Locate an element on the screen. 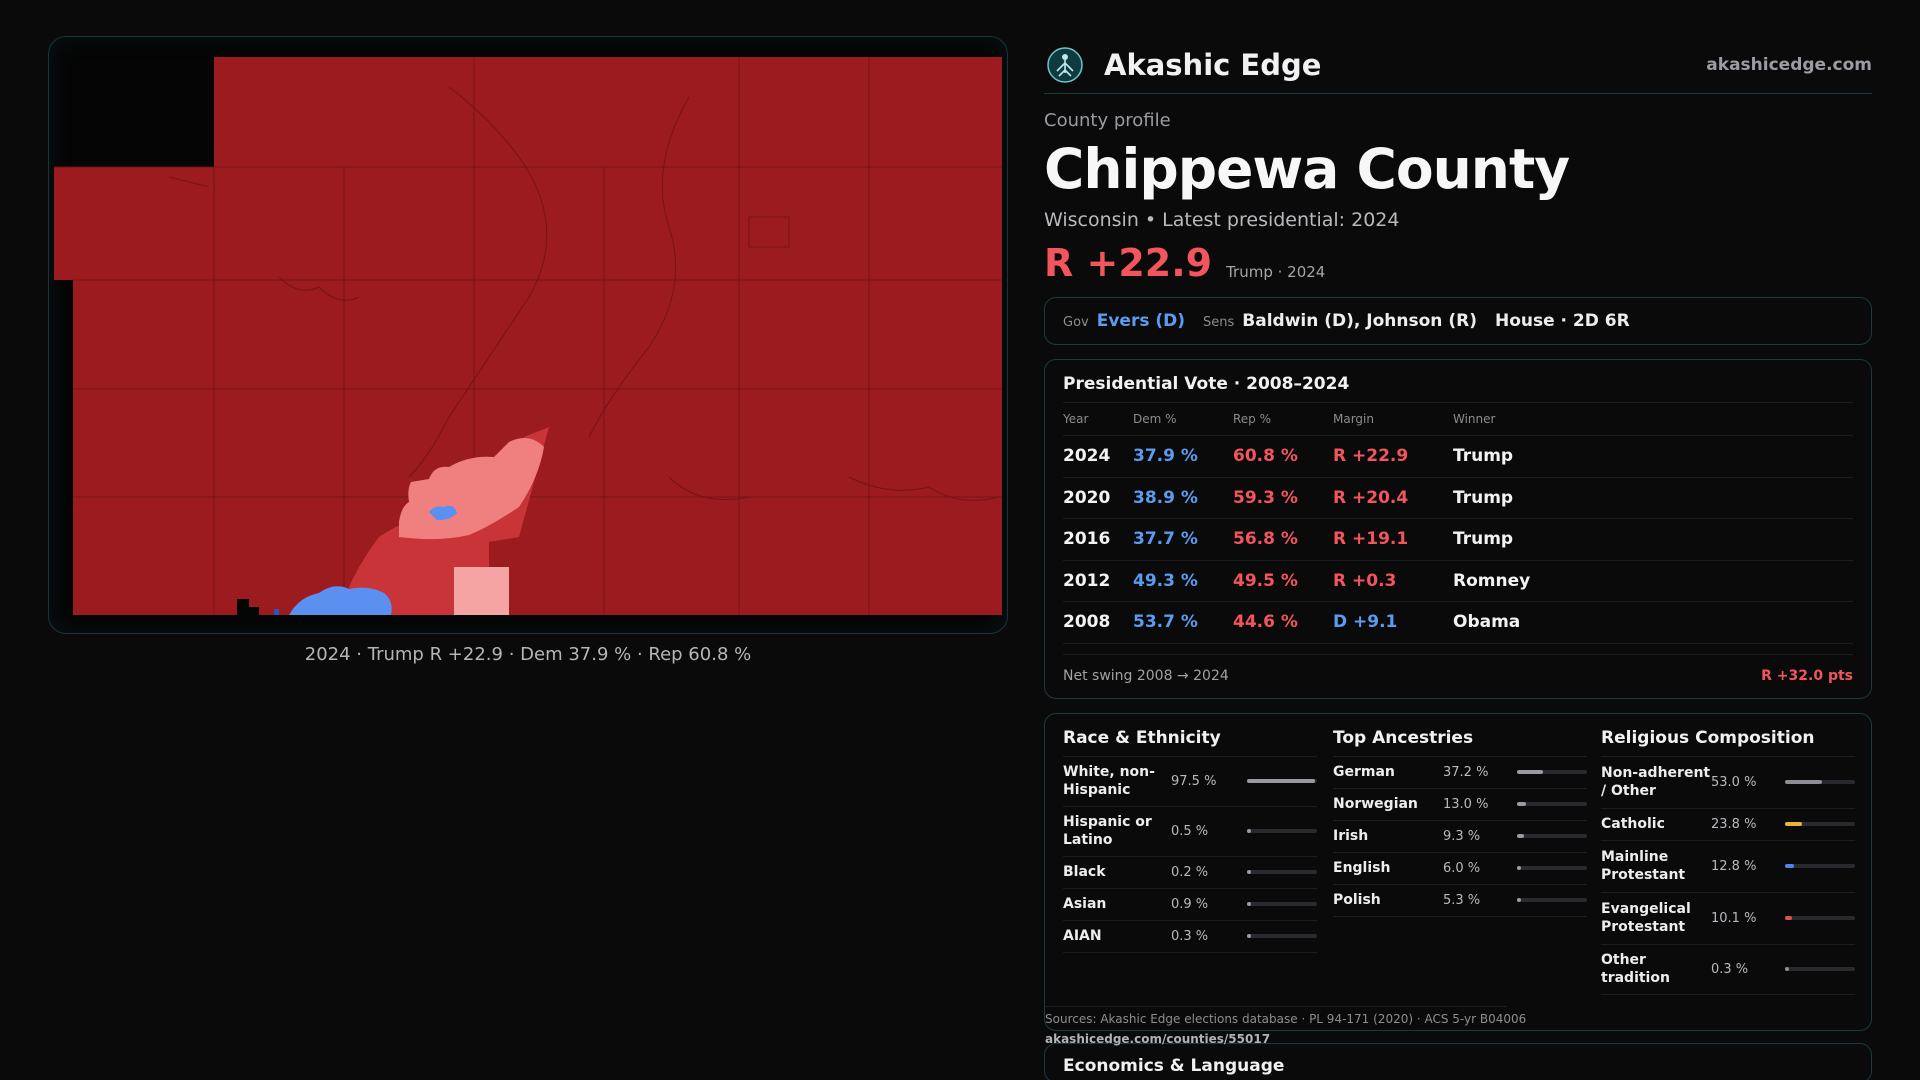 This screenshot has height=1080, width=1920. item-percent: 0.9 % is located at coordinates (1190, 904).